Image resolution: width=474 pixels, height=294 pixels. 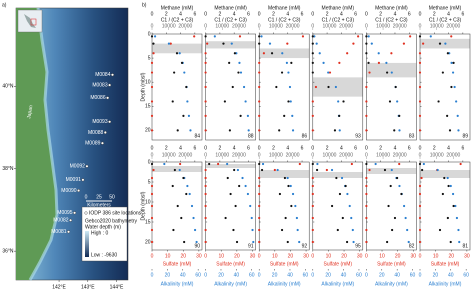 What do you see at coordinates (366, 275) in the screenshot?
I see `alkalinity-tick-label: 0` at bounding box center [366, 275].